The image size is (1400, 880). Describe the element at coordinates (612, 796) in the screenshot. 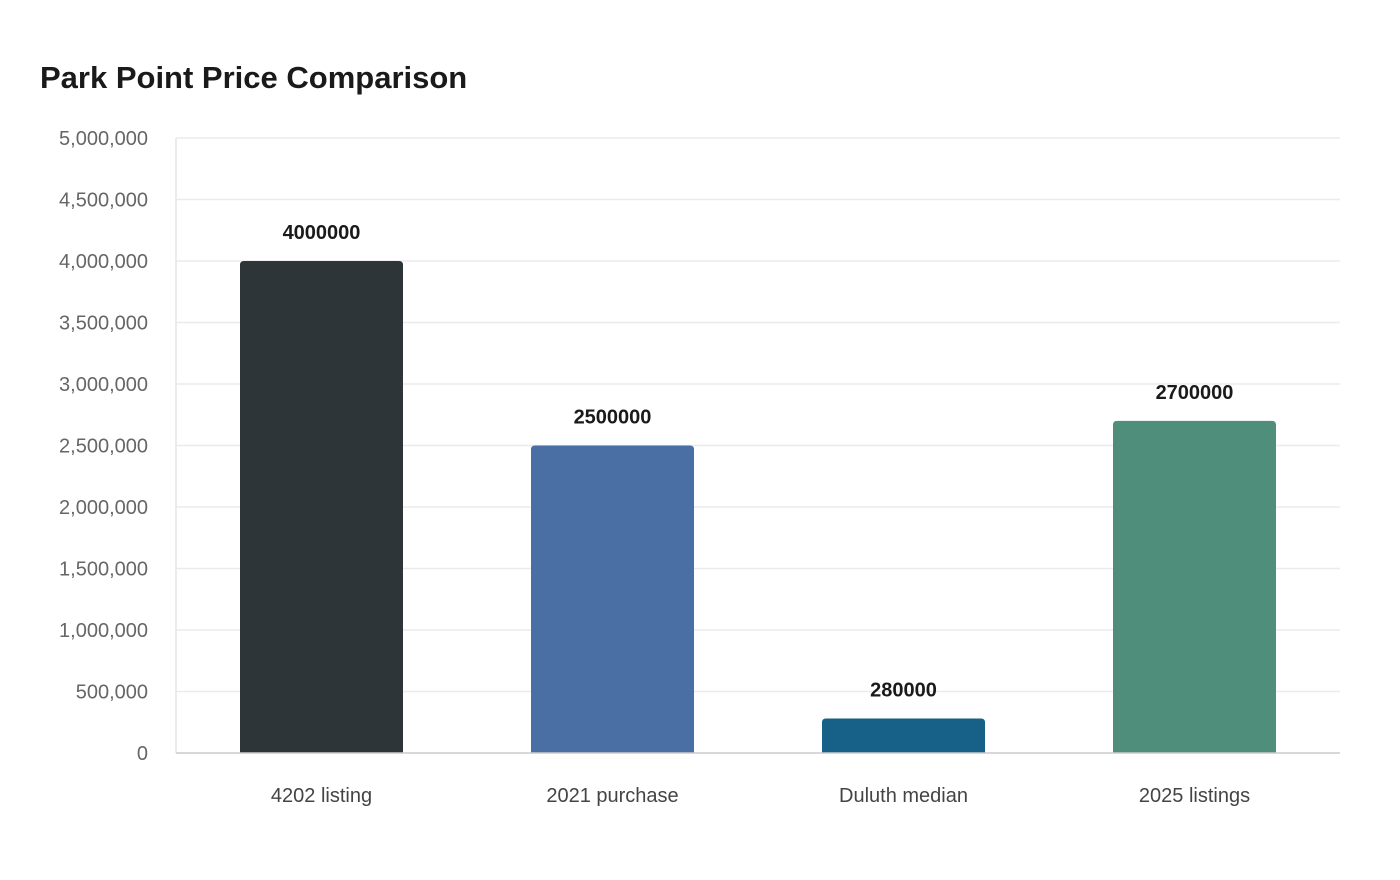

I see `x-tick-label: 2021 purchase` at that location.